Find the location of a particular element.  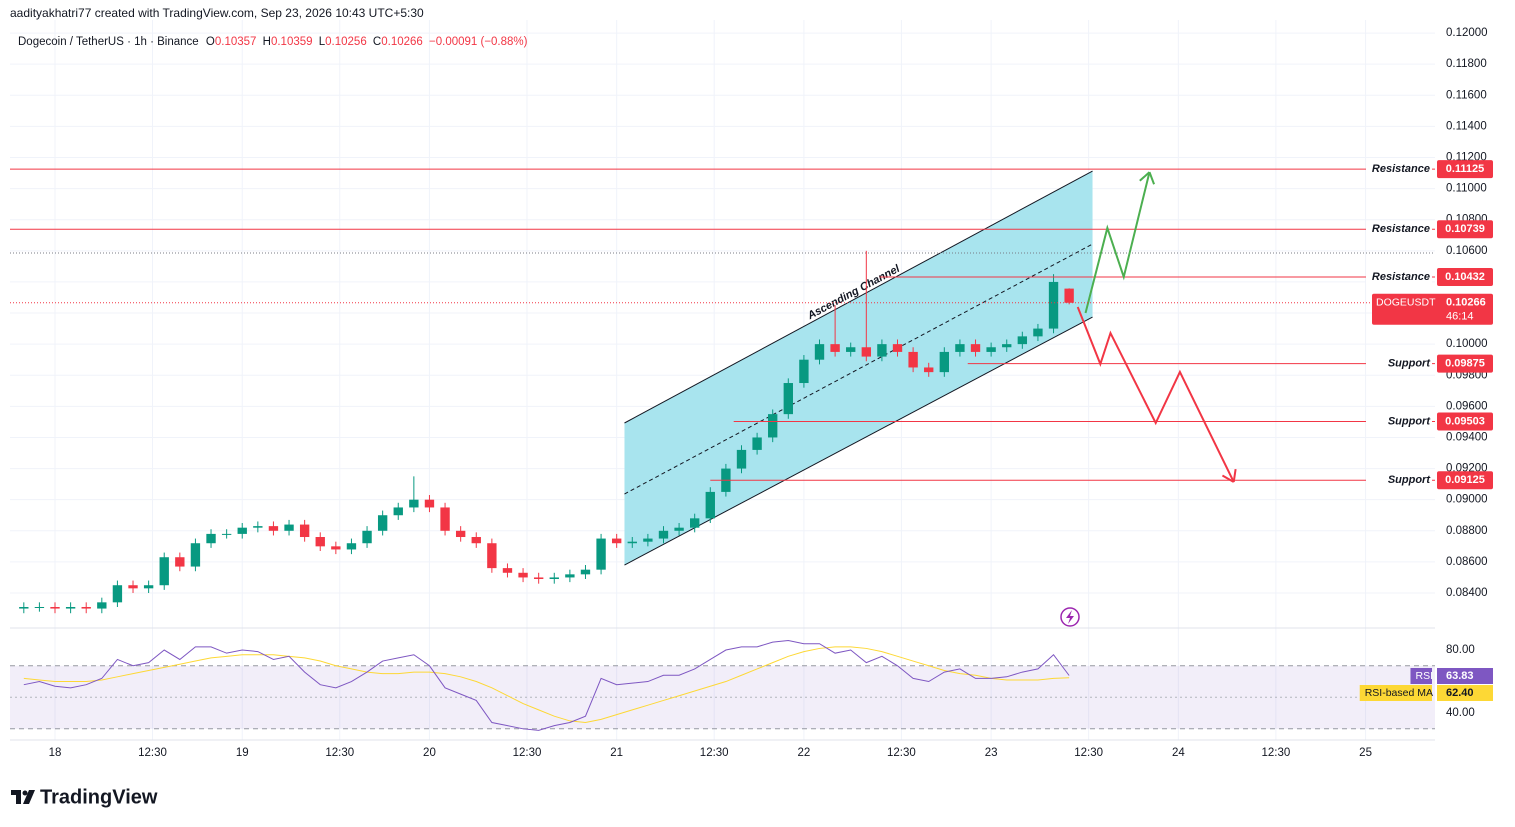

price-badge is located at coordinates (1432, 309).